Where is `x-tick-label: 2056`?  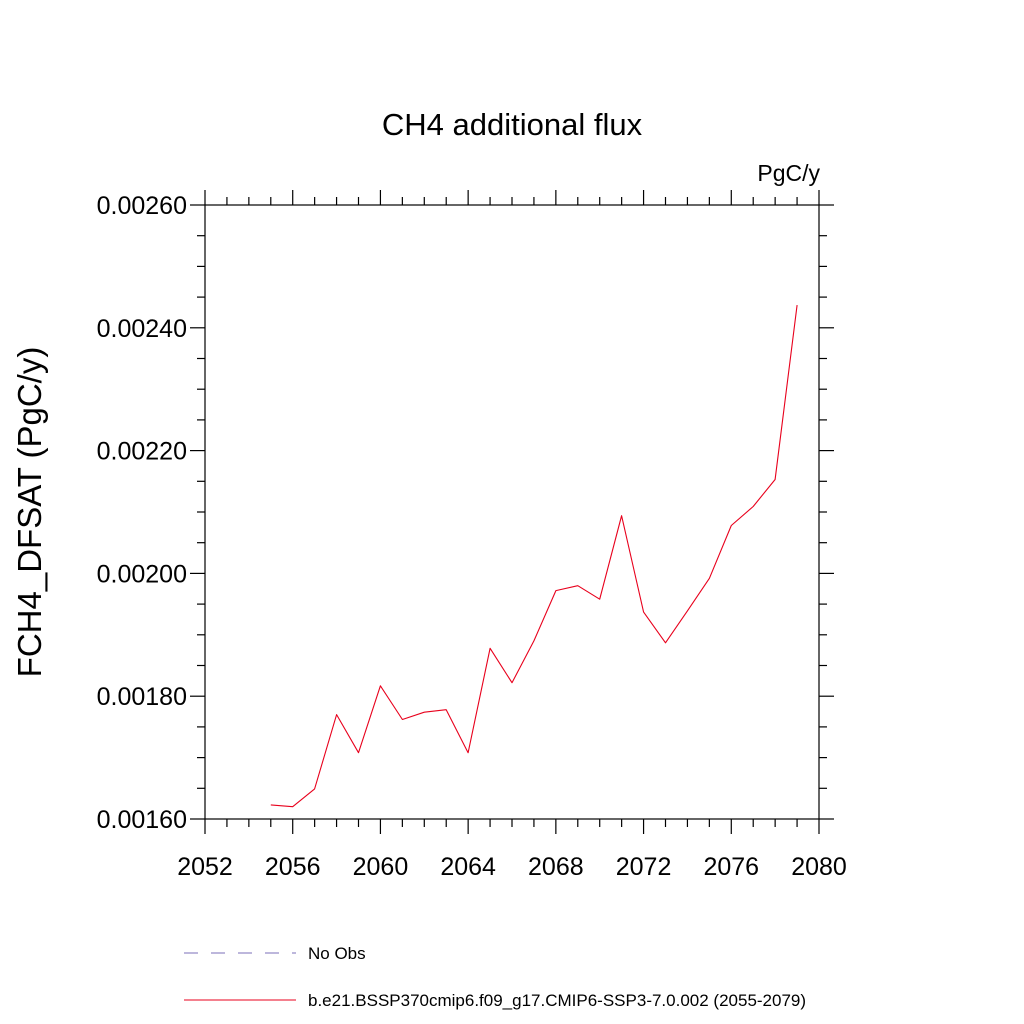 x-tick-label: 2056 is located at coordinates (293, 867).